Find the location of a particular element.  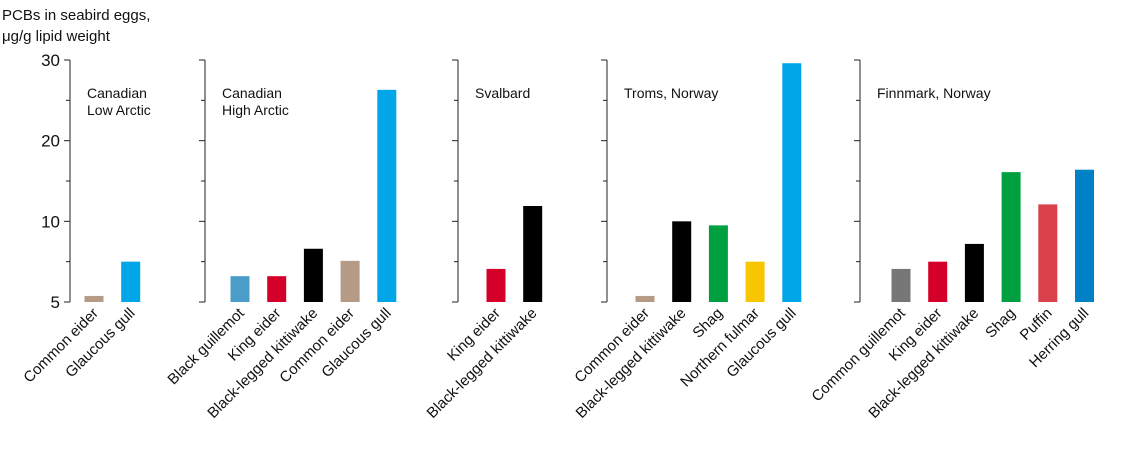

panel-title: Svalbard is located at coordinates (502, 93).